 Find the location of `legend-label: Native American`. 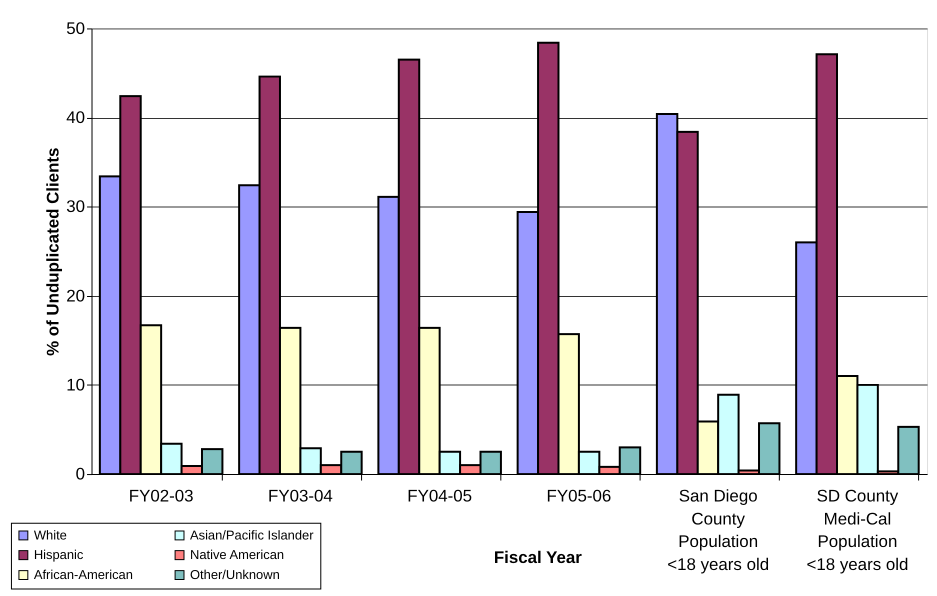

legend-label: Native American is located at coordinates (237, 554).